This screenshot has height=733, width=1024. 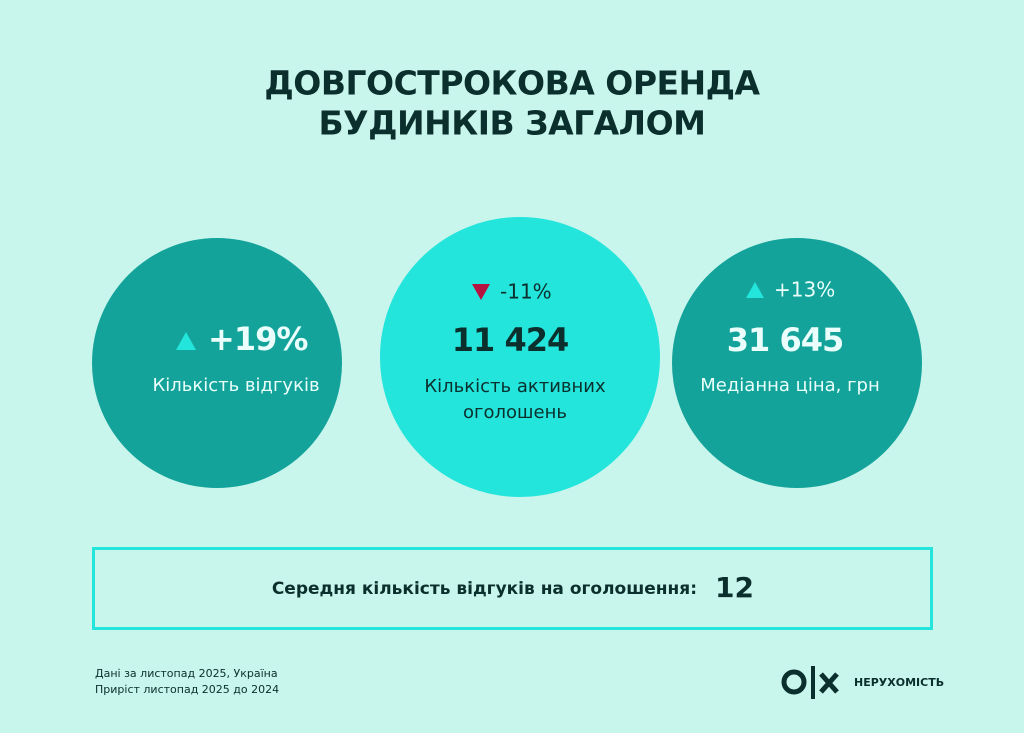 What do you see at coordinates (785, 340) in the screenshot?
I see `metric-value: 31 645` at bounding box center [785, 340].